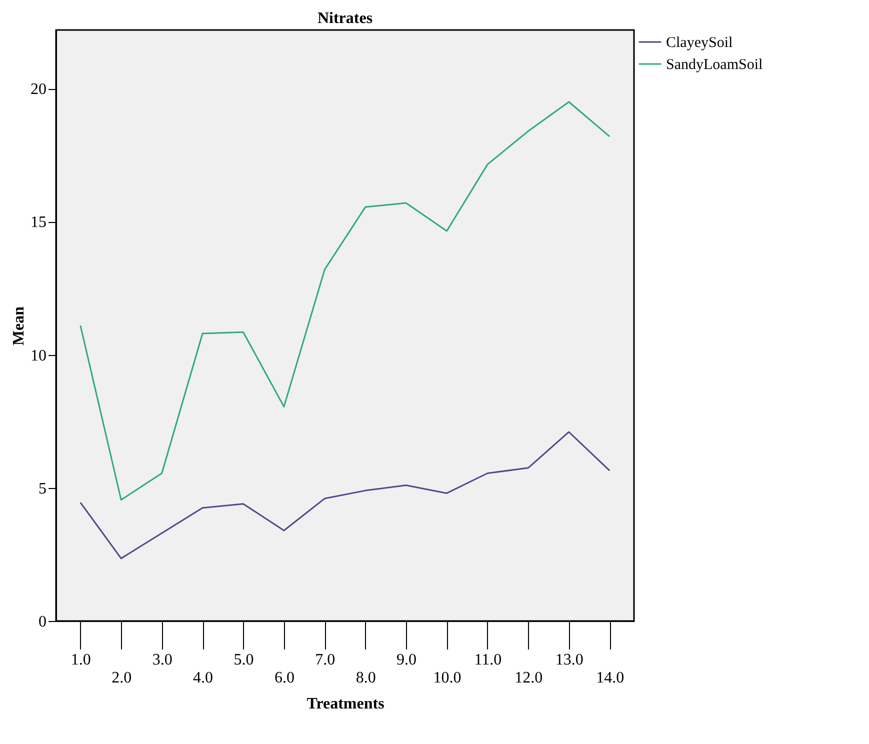 This screenshot has width=869, height=744. What do you see at coordinates (714, 65) in the screenshot?
I see `legend-label: SandyLoamSoil` at bounding box center [714, 65].